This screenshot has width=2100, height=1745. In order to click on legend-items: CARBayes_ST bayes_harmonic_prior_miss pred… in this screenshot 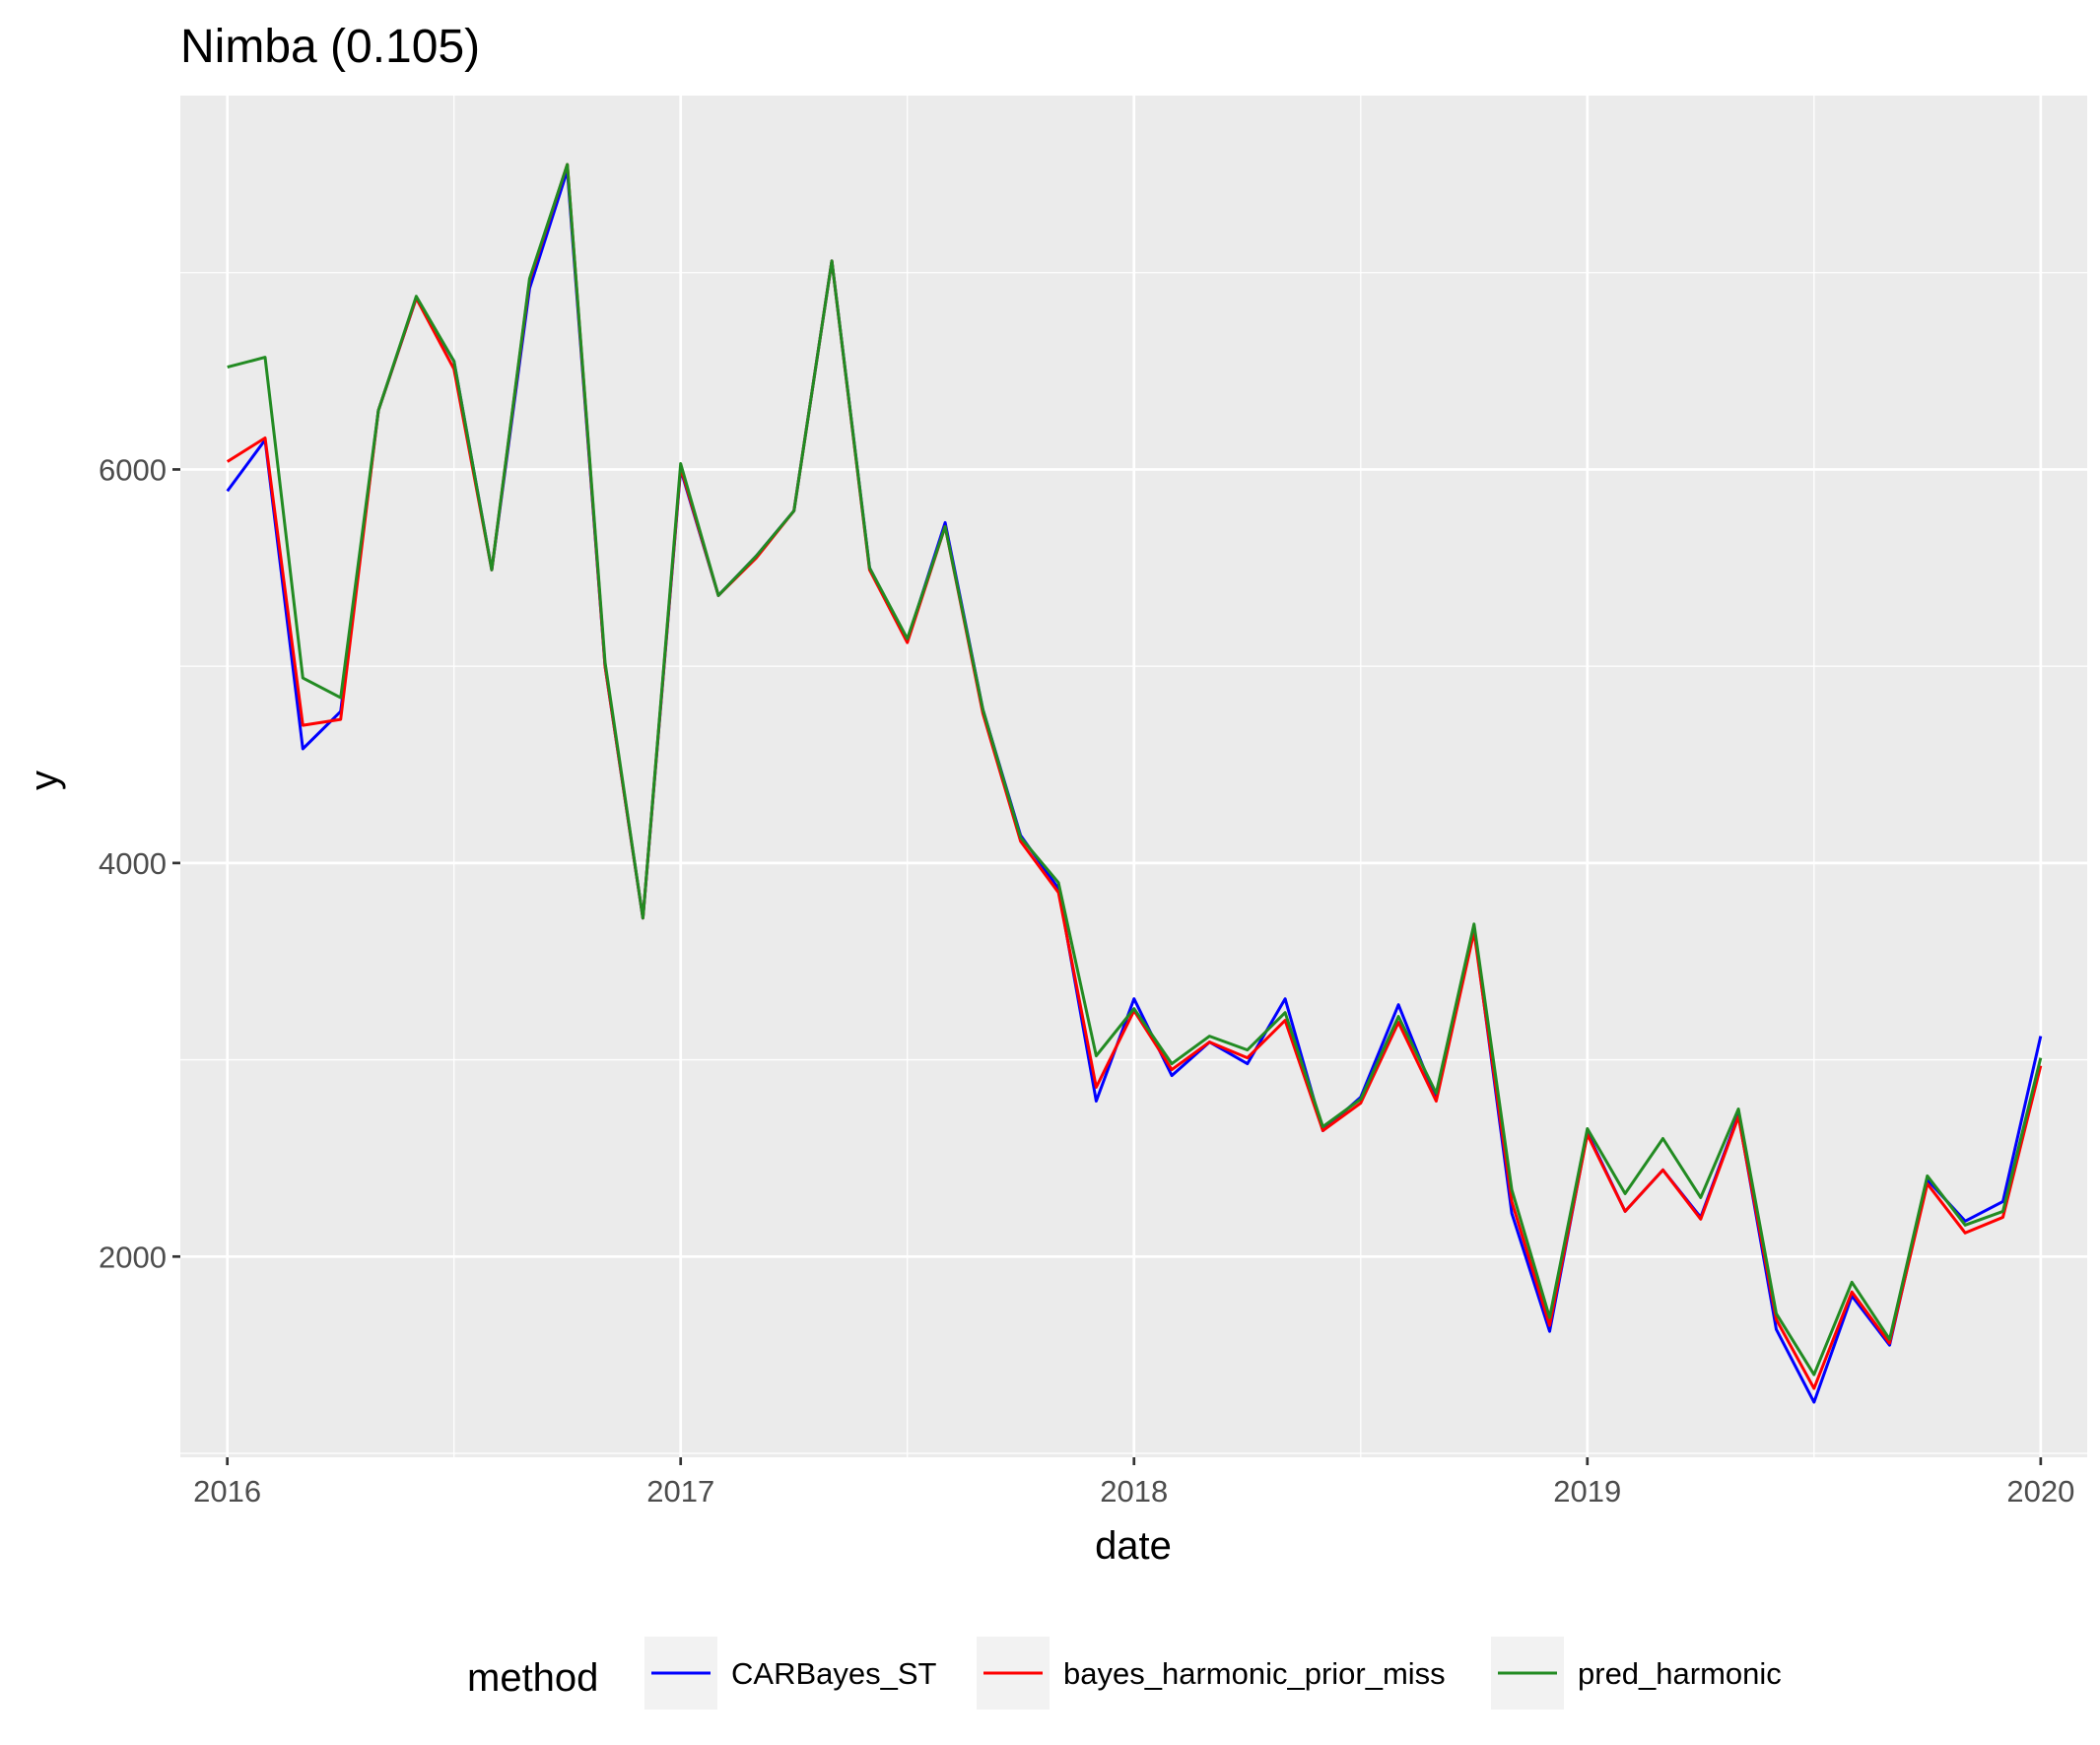, I will do `click(1213, 1674)`.